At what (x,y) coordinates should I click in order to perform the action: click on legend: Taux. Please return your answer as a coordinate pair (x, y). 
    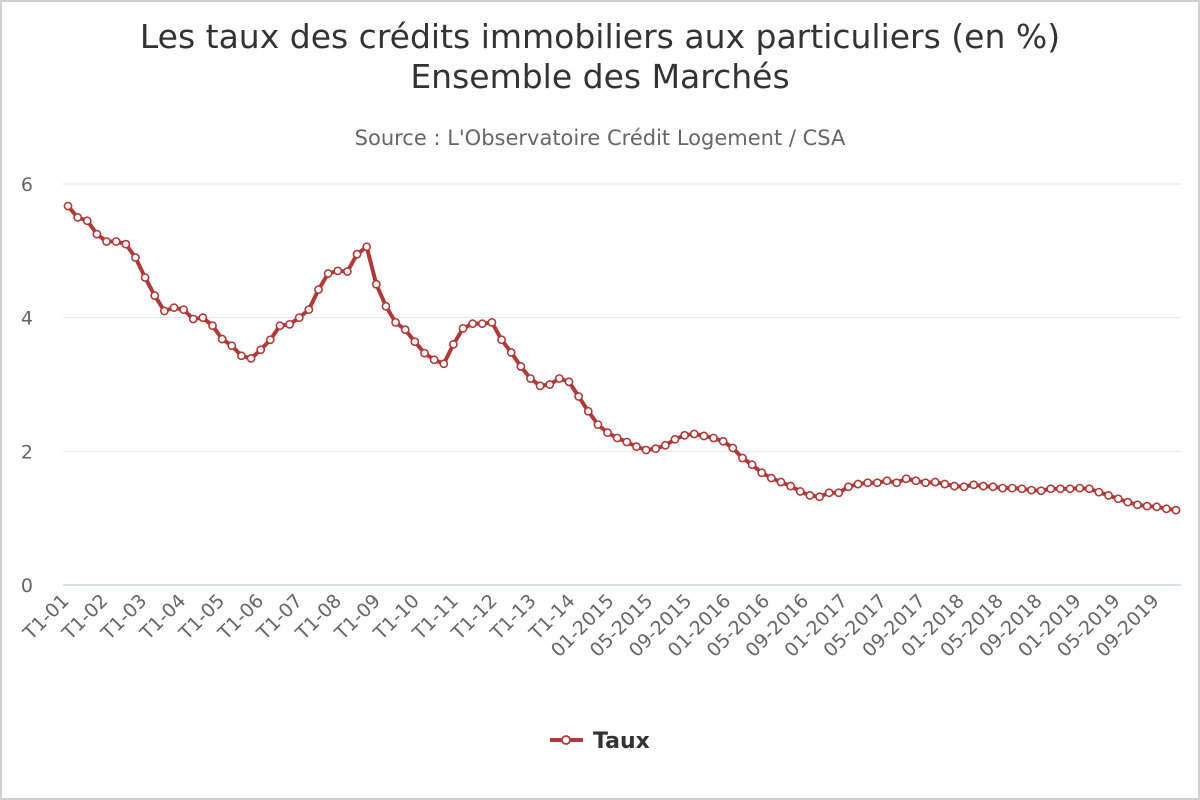
    Looking at the image, I should click on (600, 741).